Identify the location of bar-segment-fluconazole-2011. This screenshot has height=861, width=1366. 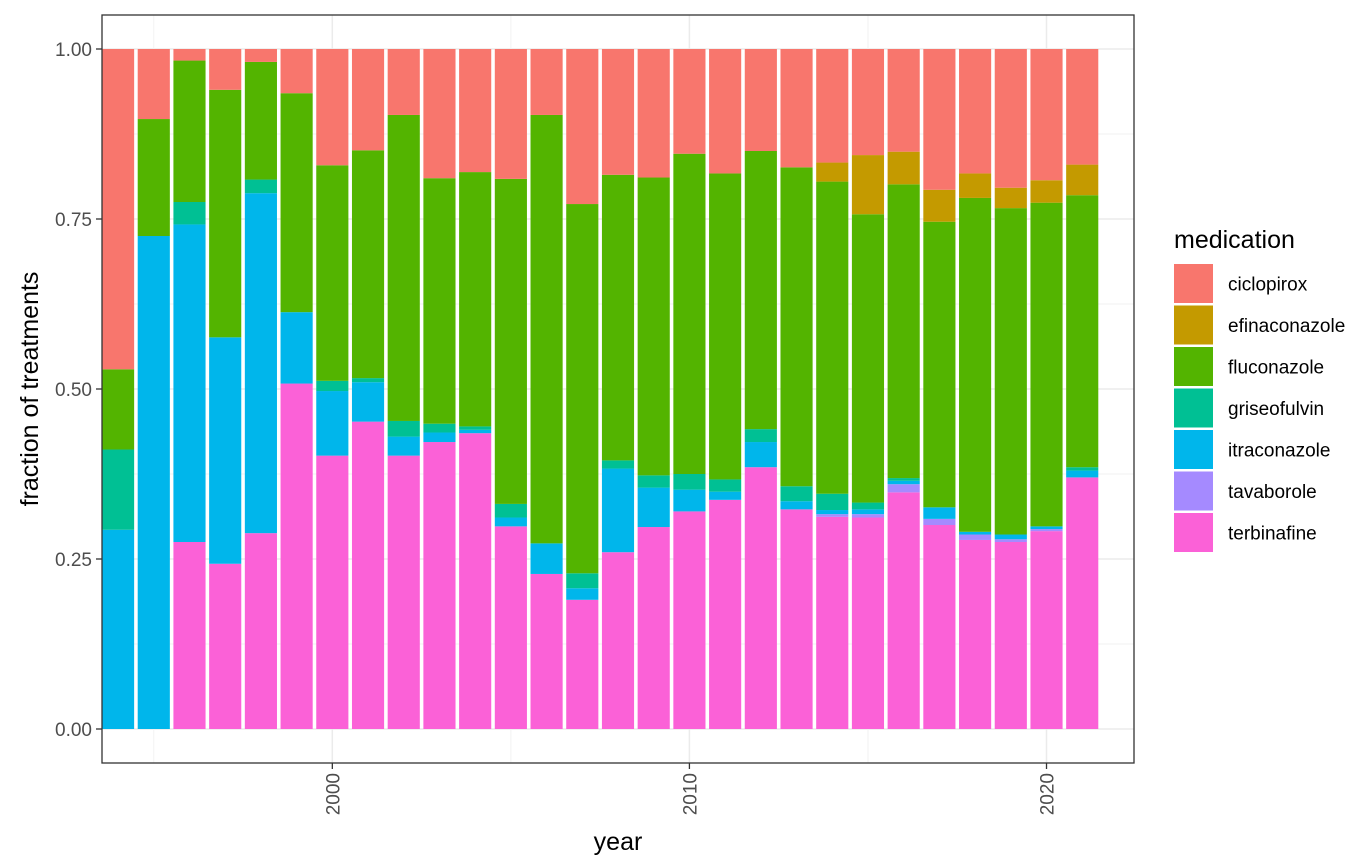
(725, 326).